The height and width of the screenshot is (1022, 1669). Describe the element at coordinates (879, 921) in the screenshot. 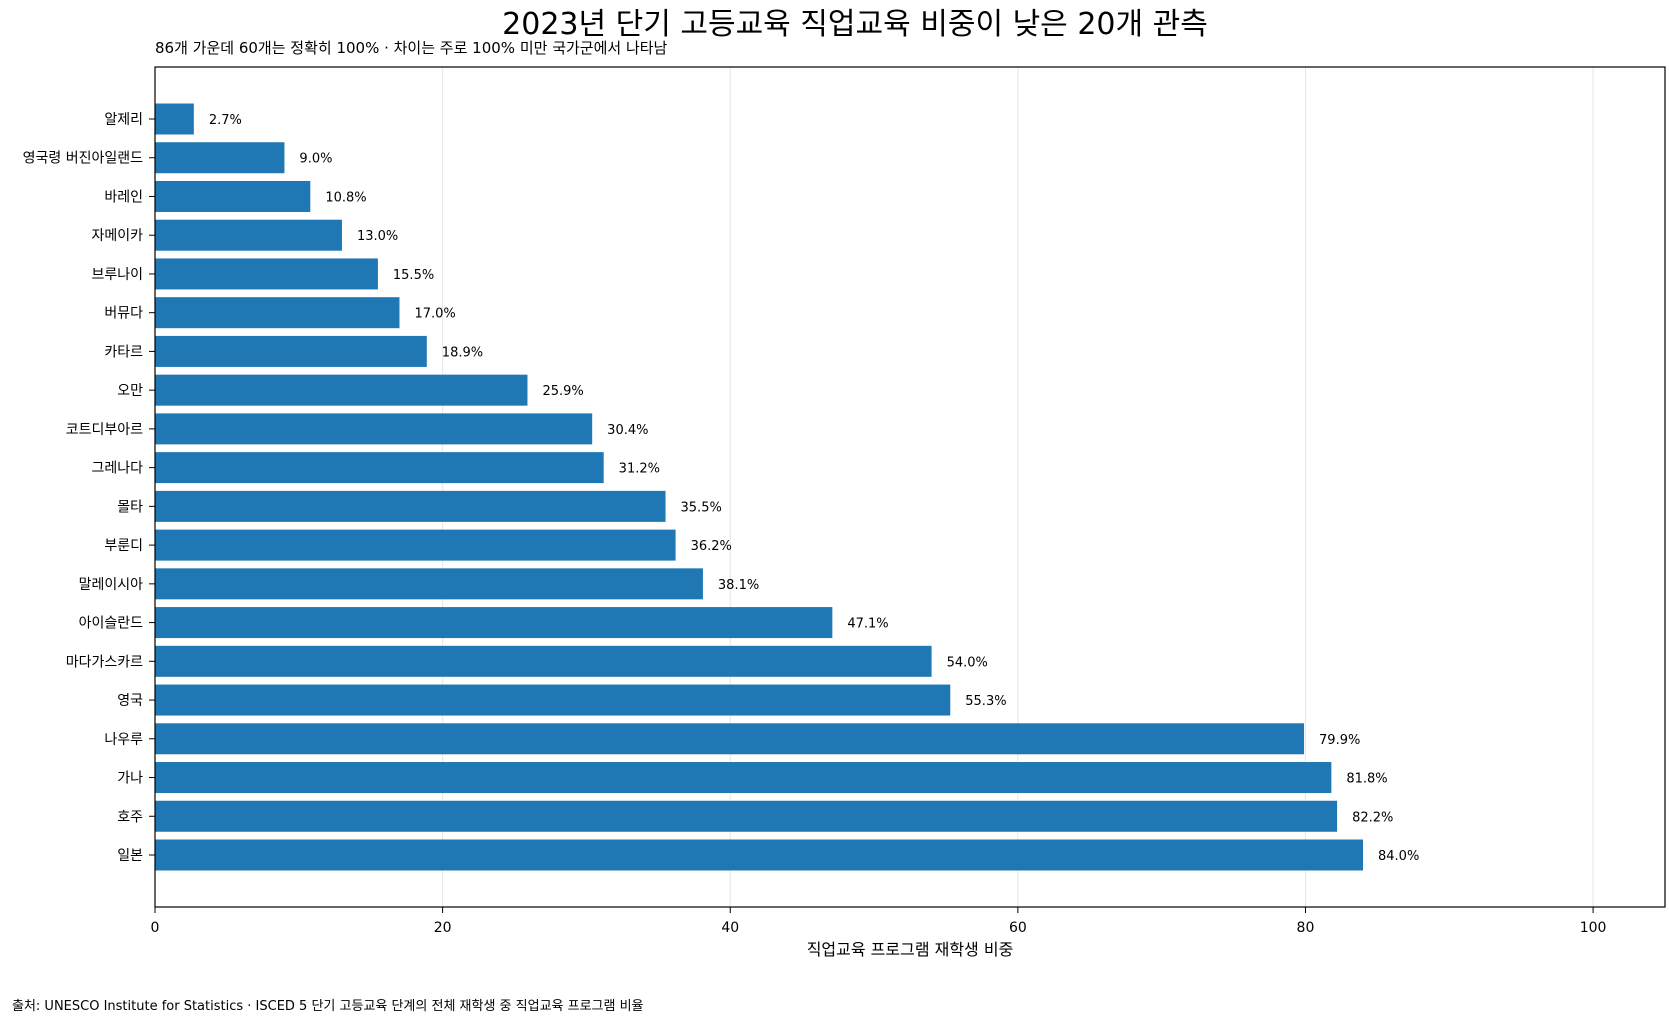

I see `x-axis: 0 20 40 60 80 100` at that location.